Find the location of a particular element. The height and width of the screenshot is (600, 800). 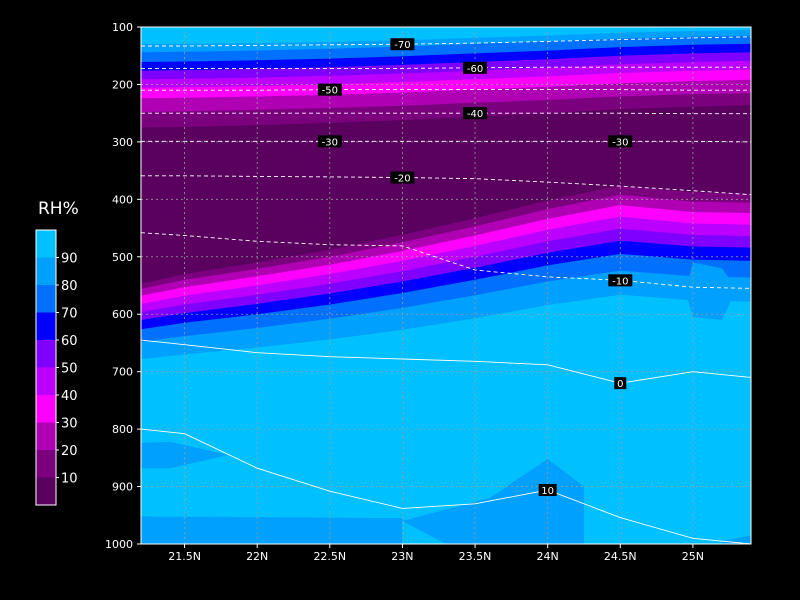

colorbar-label: 80 is located at coordinates (69, 286).